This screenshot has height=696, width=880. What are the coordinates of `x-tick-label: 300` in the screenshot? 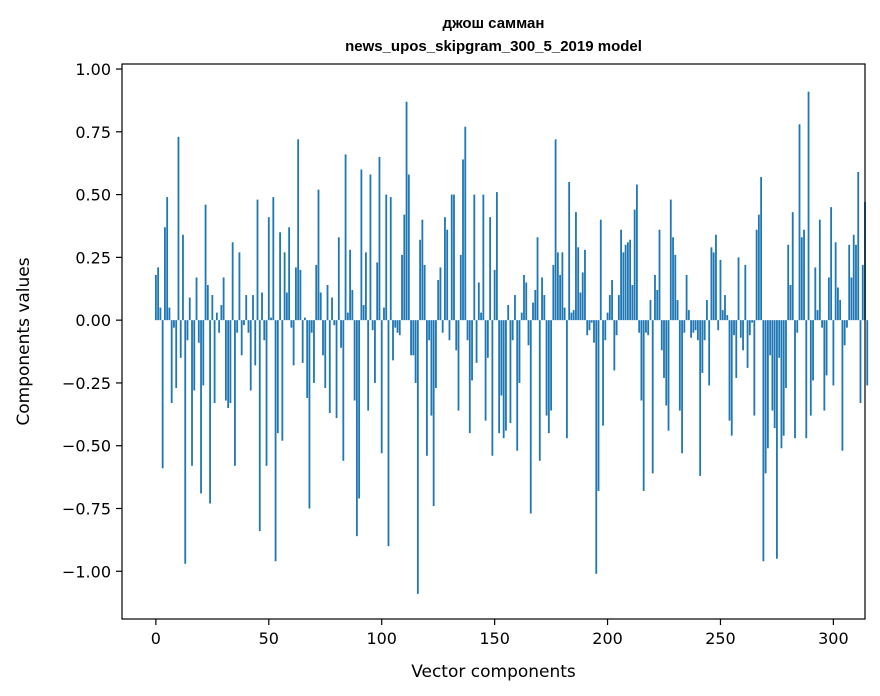 It's located at (833, 638).